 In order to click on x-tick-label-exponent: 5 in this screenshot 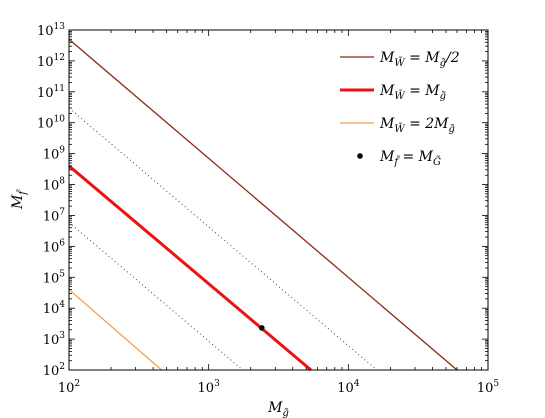, I will do `click(496, 384)`.